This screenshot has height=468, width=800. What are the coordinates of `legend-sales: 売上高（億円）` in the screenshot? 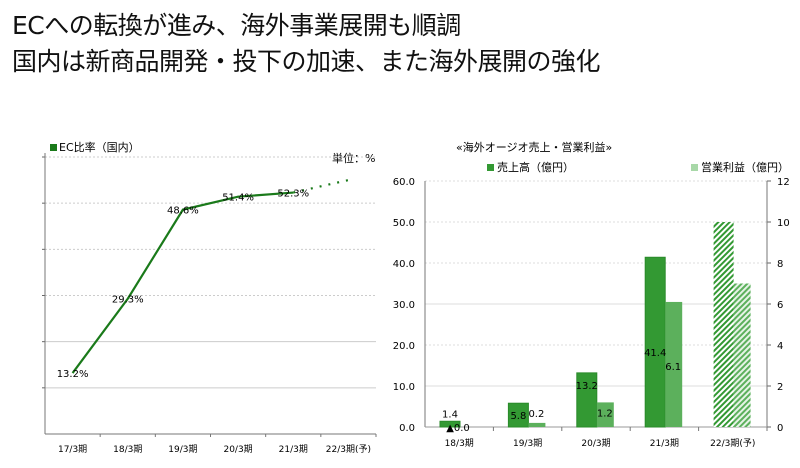 It's located at (535, 167).